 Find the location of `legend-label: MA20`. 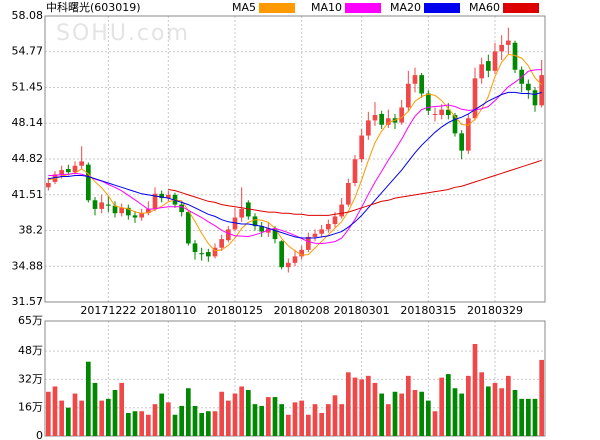

legend-label: MA20 is located at coordinates (405, 7).